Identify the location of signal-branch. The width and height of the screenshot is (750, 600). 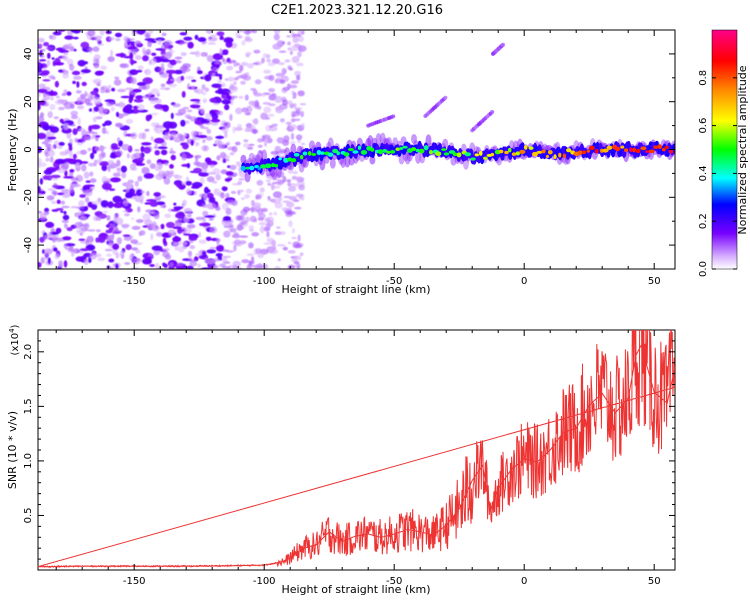
(492, 112).